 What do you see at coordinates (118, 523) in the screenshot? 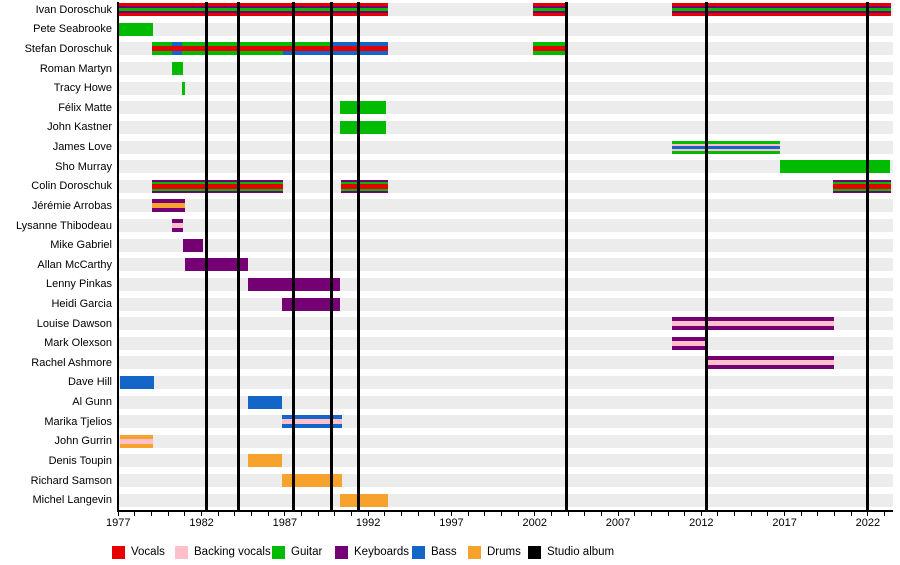
I see `axis-year-label: 1977` at bounding box center [118, 523].